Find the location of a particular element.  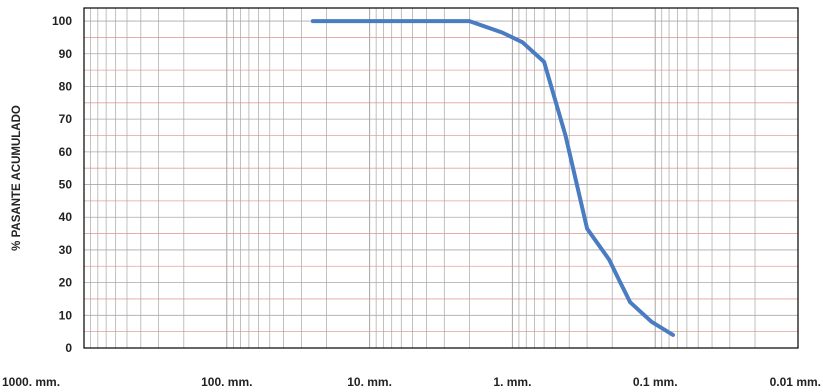

y-axis-label: % PASANTE ACUMULADO is located at coordinates (17, 178).